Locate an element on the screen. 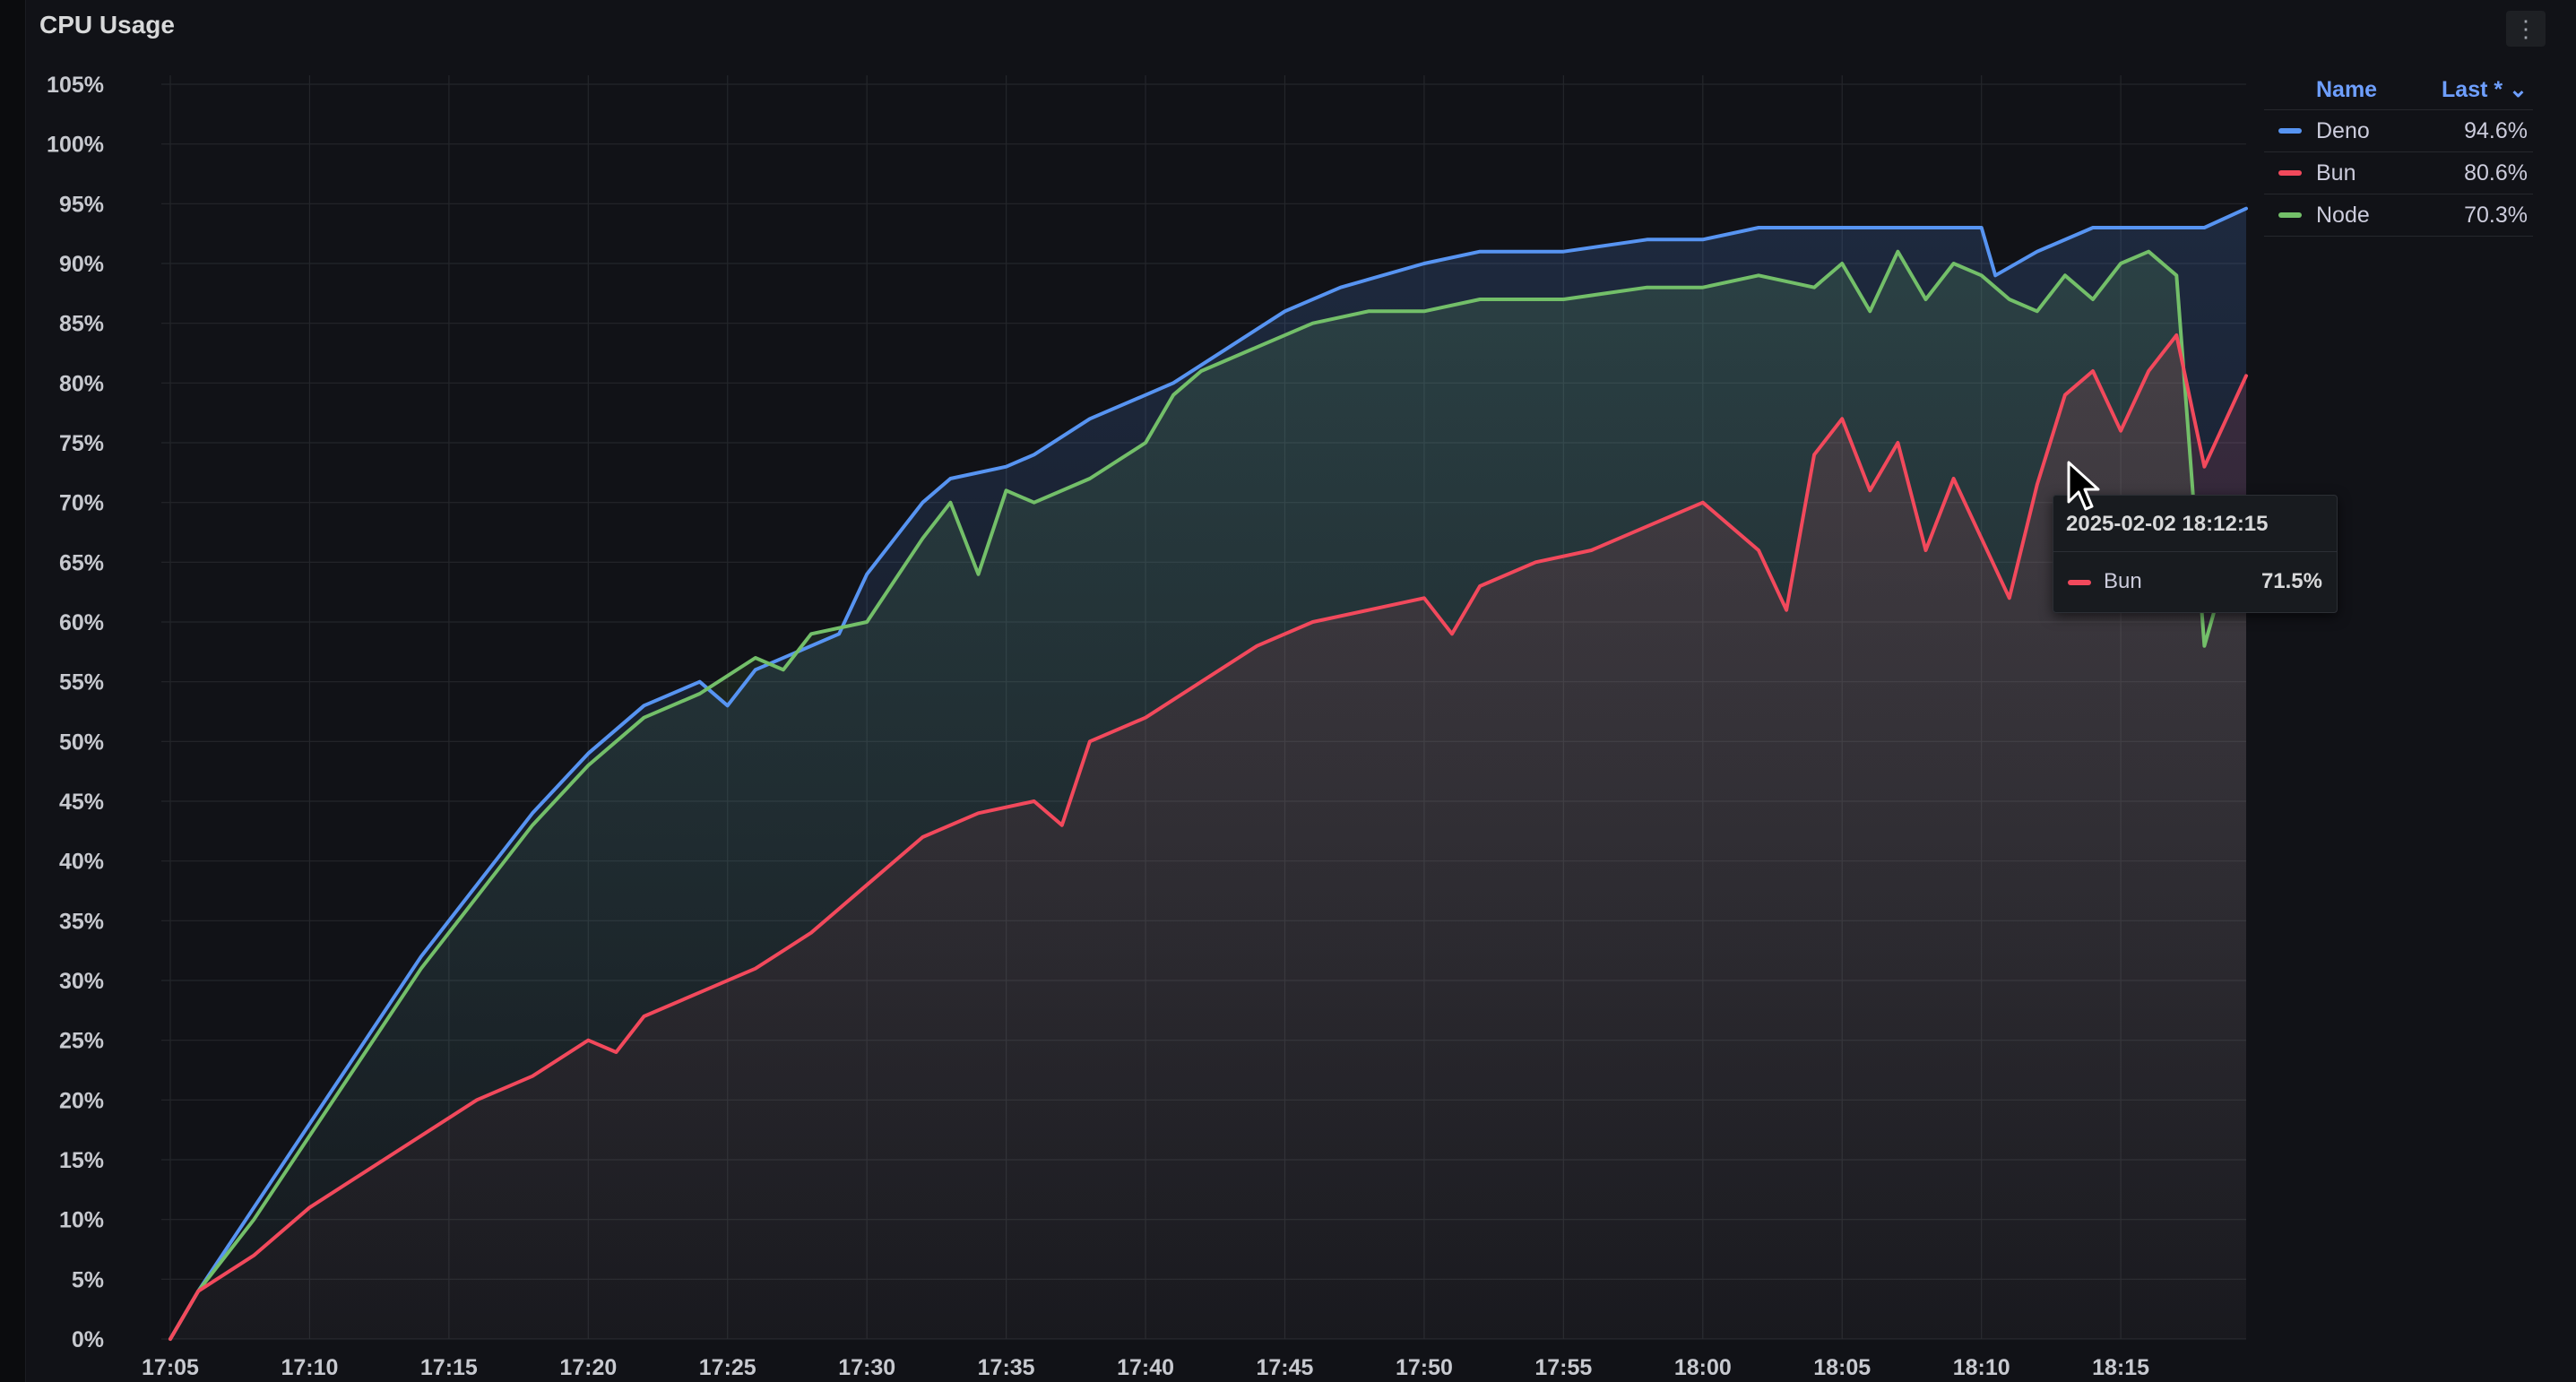 The width and height of the screenshot is (2576, 1382). tooltip-value: 71.5% is located at coordinates (2291, 581).